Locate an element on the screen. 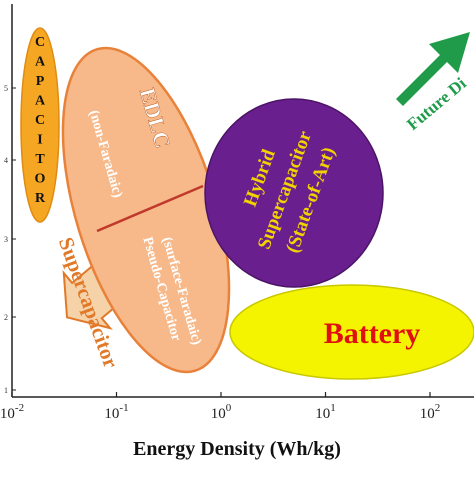 This screenshot has width=474, height=479. edlc-divider is located at coordinates (150, 208).